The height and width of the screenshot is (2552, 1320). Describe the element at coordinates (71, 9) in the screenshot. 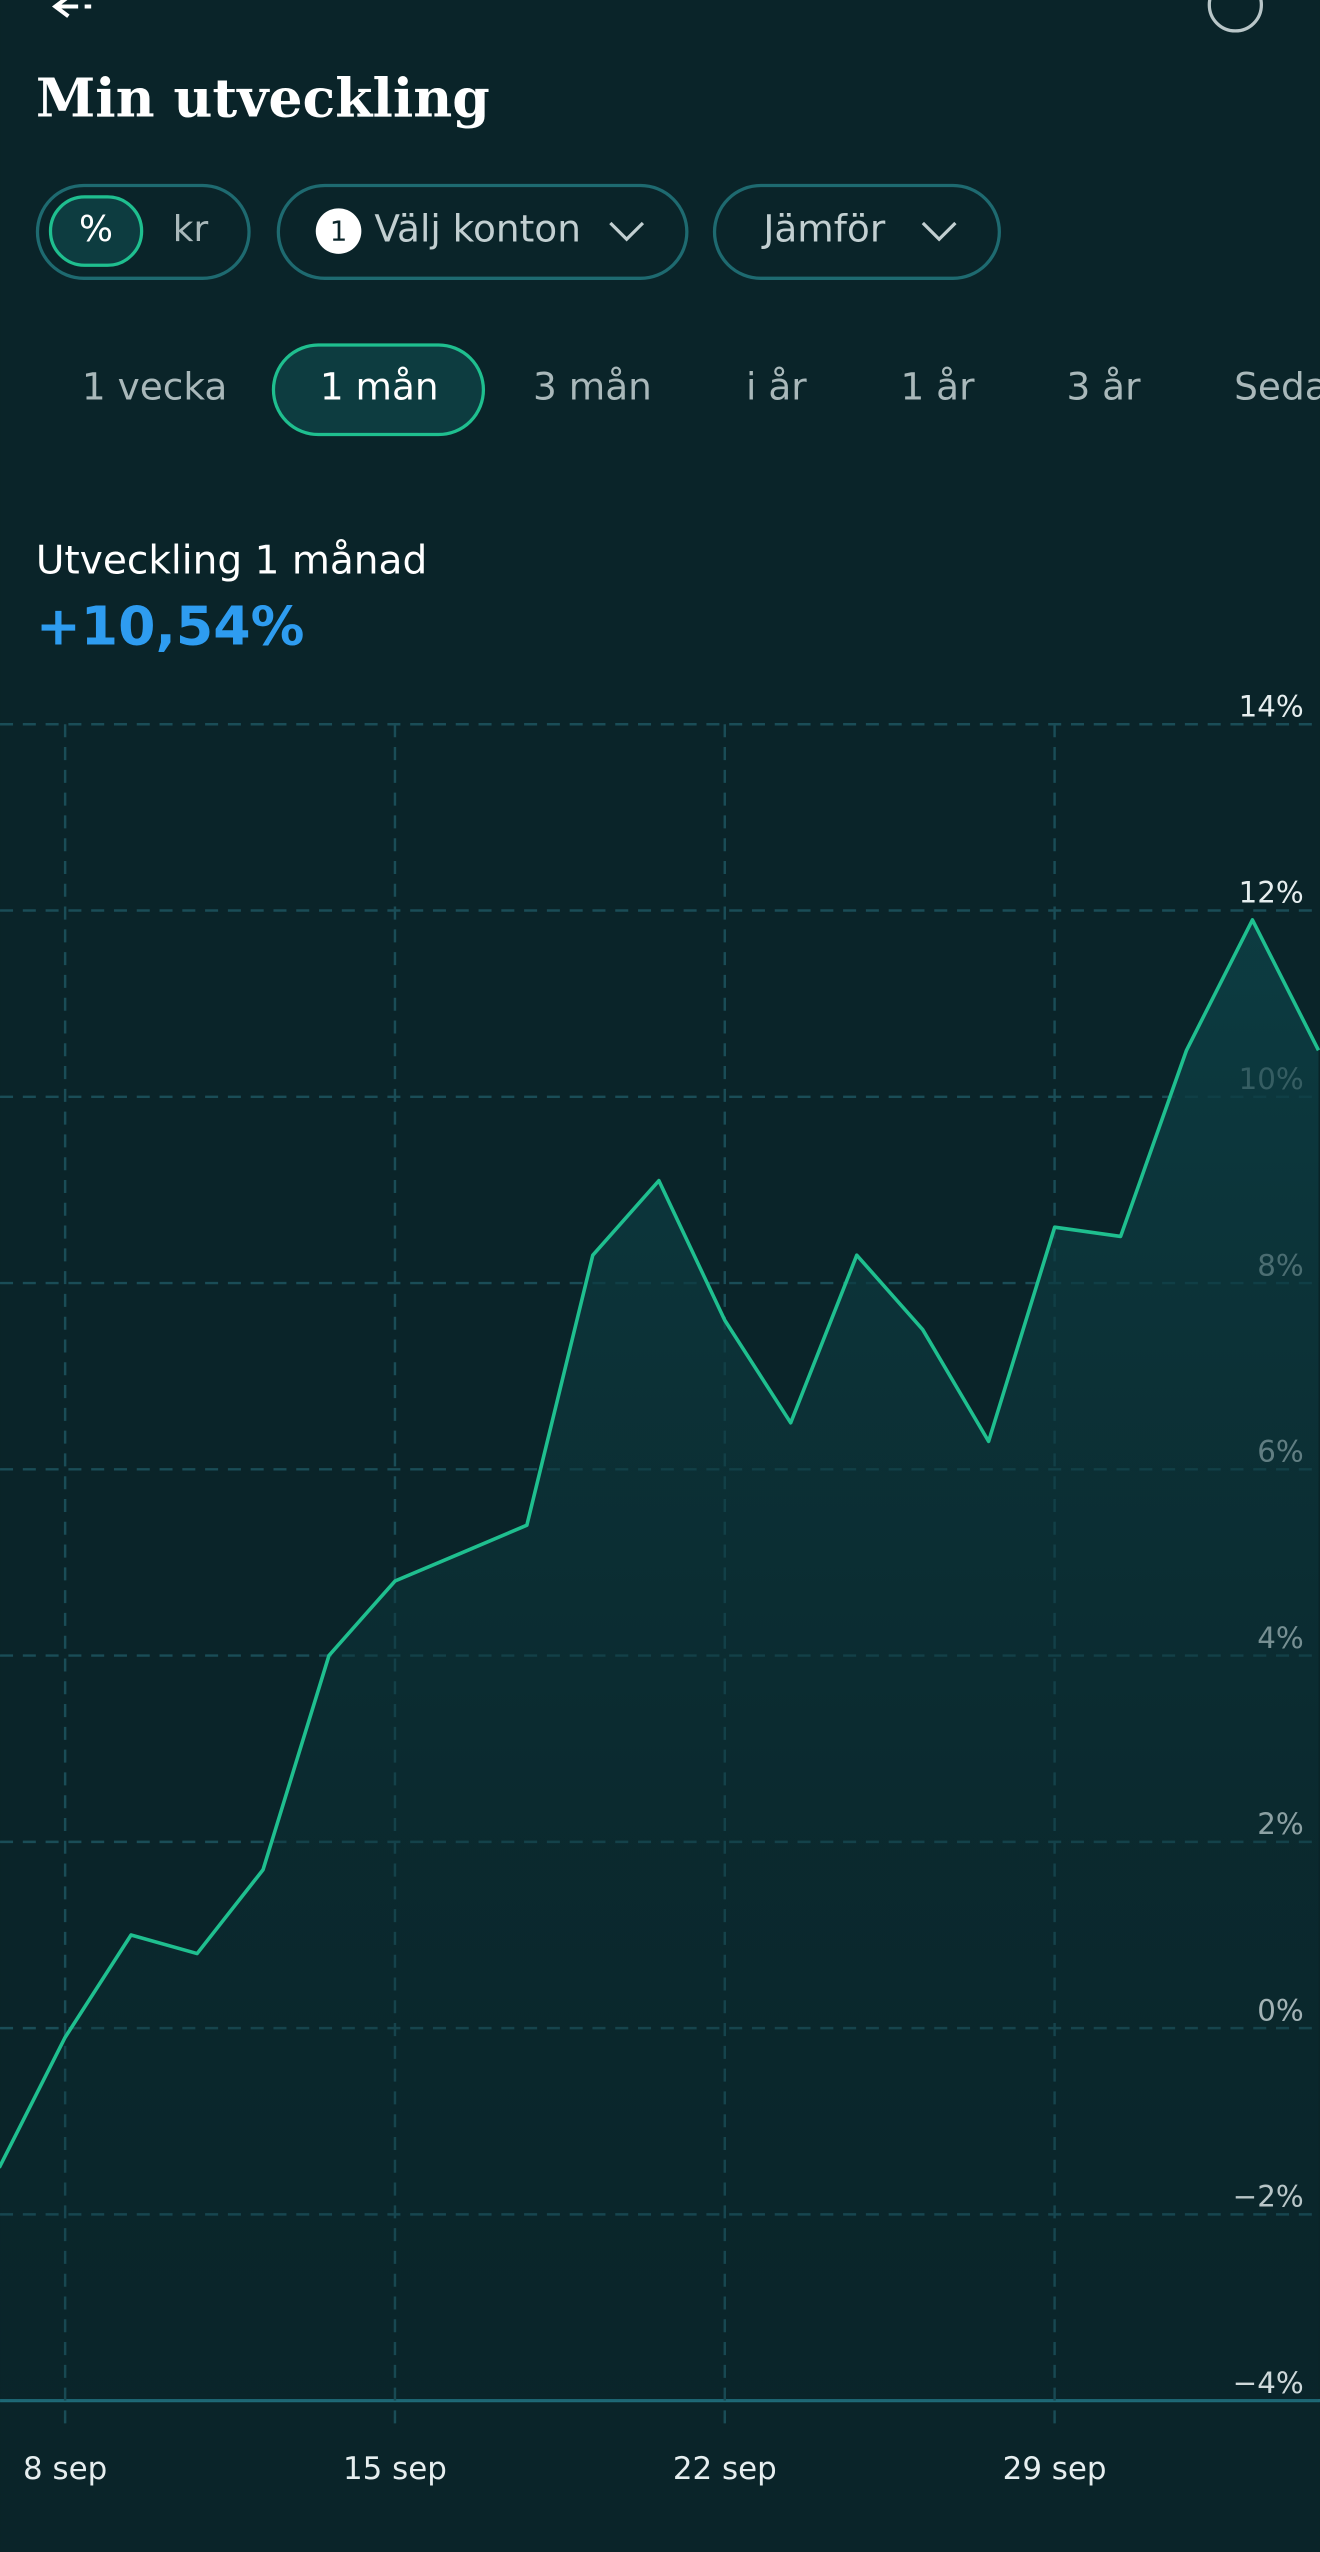

I see `back-button` at that location.